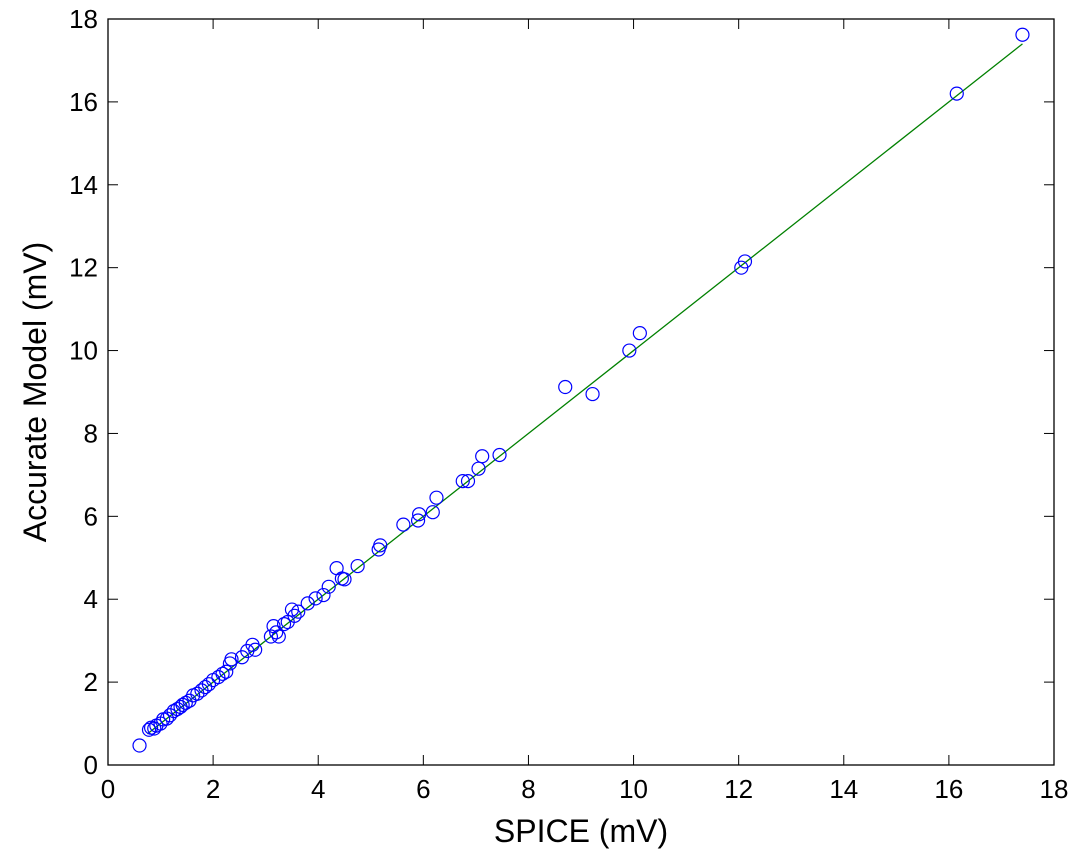  Describe the element at coordinates (948, 789) in the screenshot. I see `x-tick-label: 16` at that location.